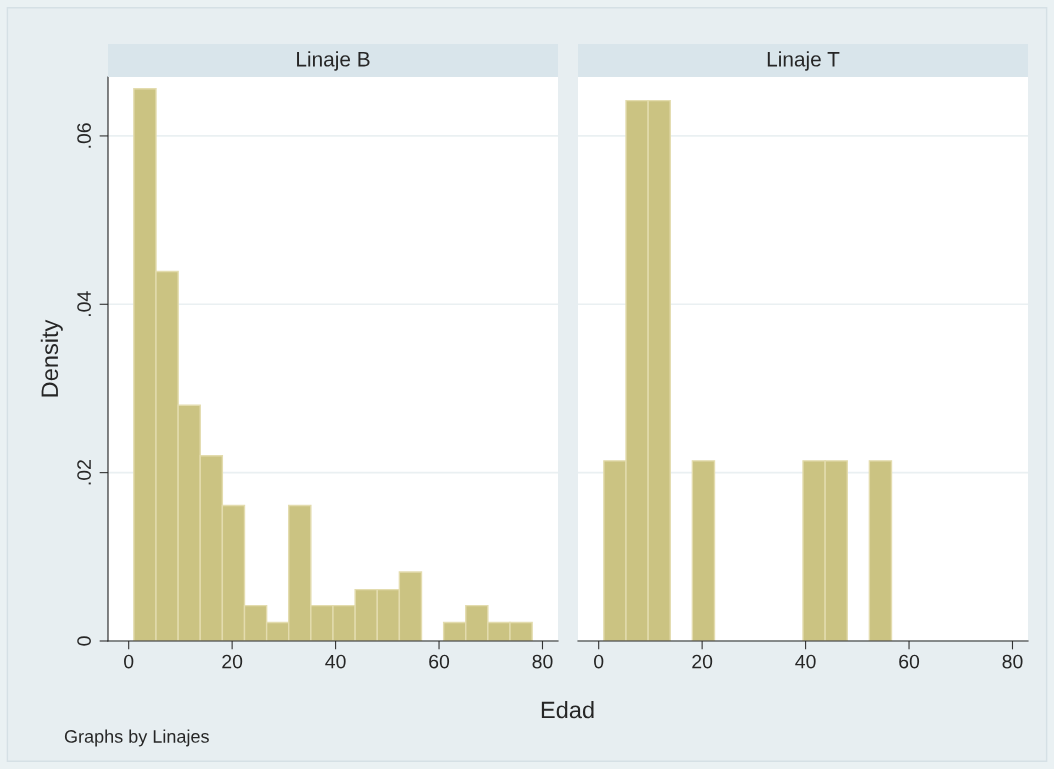 The width and height of the screenshot is (1054, 769). What do you see at coordinates (567, 709) in the screenshot?
I see `x-axis-title: Edad` at bounding box center [567, 709].